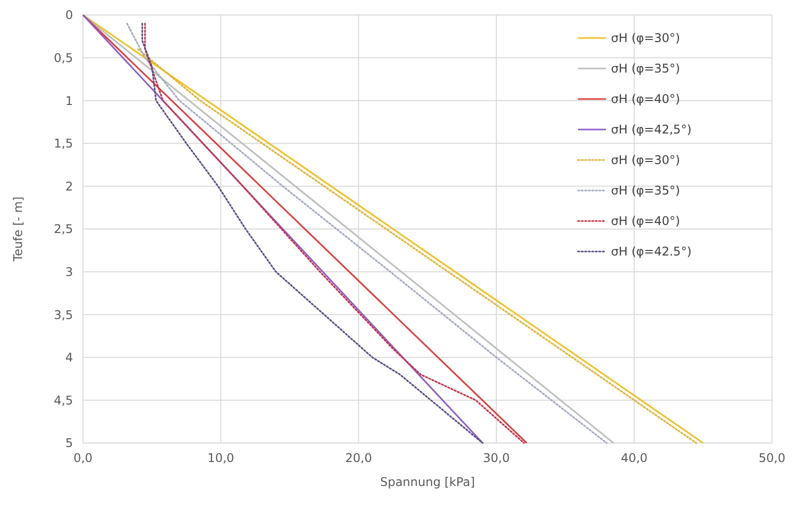 The image size is (796, 512). What do you see at coordinates (427, 482) in the screenshot?
I see `x-axis-title: Spannung [kPa]` at bounding box center [427, 482].